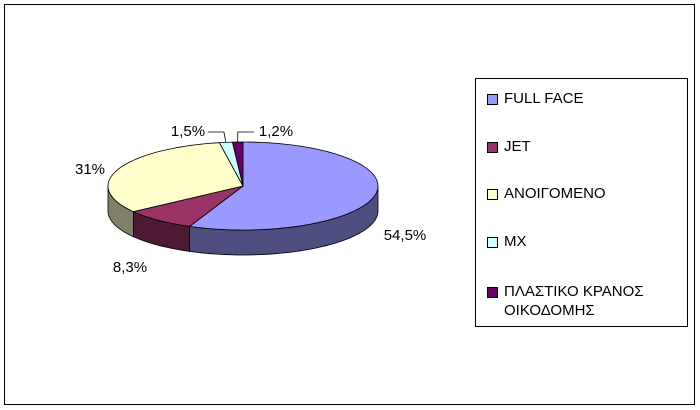  I want to click on value-label: 54,5%, so click(405, 235).